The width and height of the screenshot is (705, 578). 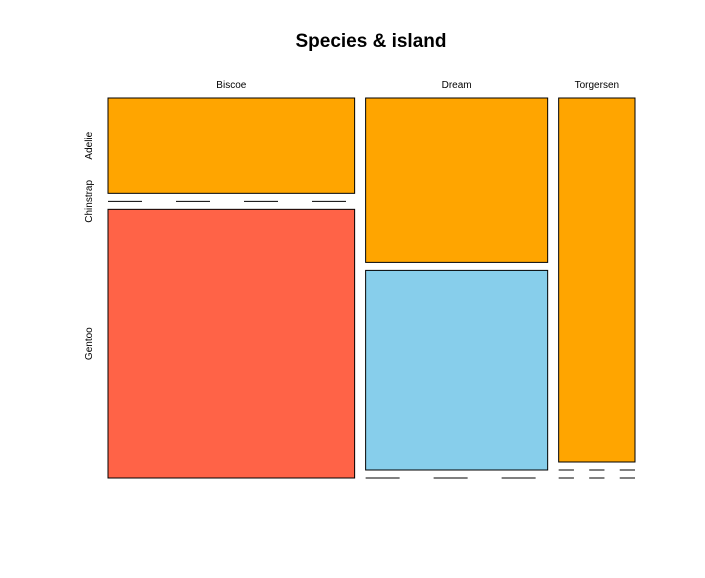 I want to click on tile-dream-adelie, so click(x=457, y=180).